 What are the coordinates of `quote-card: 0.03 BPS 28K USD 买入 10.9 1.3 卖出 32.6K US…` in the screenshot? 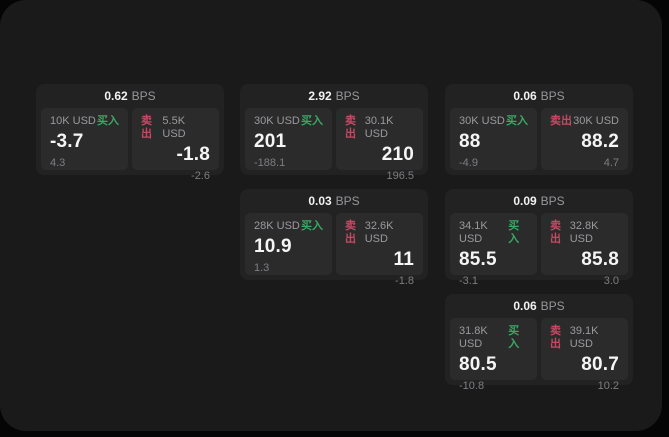 It's located at (334, 238).